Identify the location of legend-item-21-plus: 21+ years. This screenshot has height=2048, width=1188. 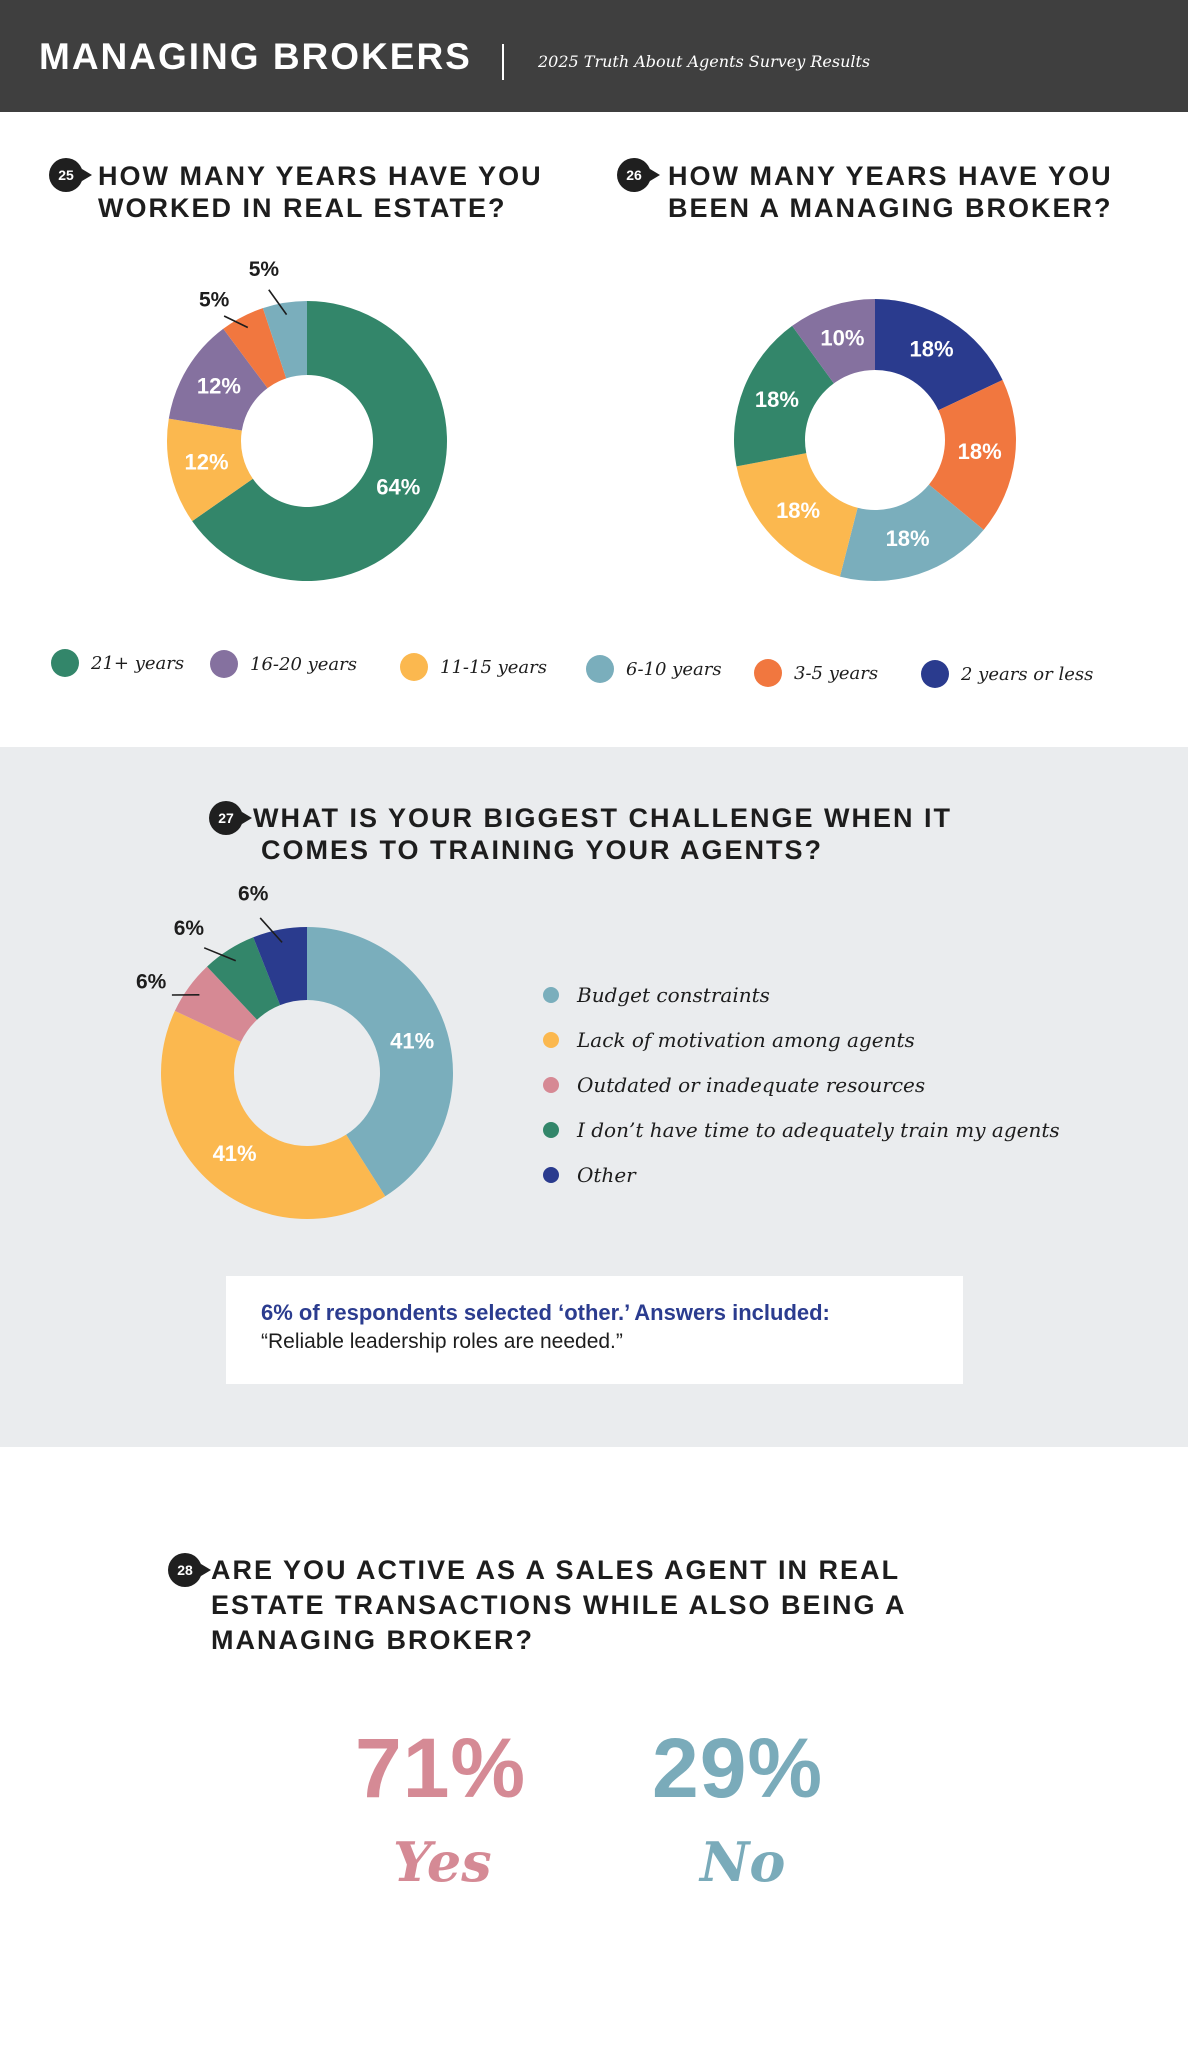
(117, 663).